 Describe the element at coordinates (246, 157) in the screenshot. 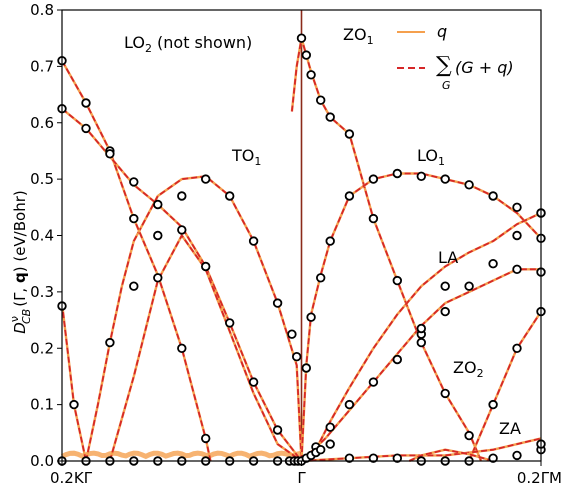

I see `annot-to1: TO1` at that location.